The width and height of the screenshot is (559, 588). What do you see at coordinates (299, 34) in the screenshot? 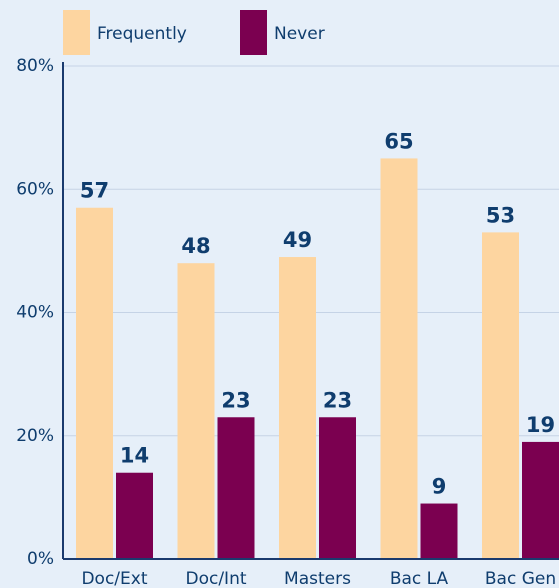
I see `legend-label: Never` at bounding box center [299, 34].